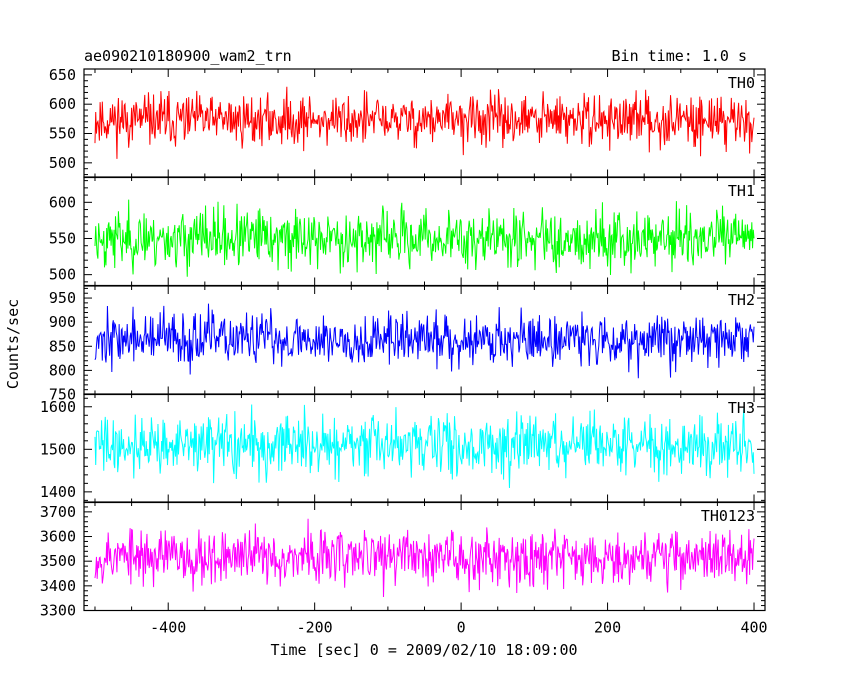  I want to click on panel-th1: 500 550 600 TH1, so click(407, 231).